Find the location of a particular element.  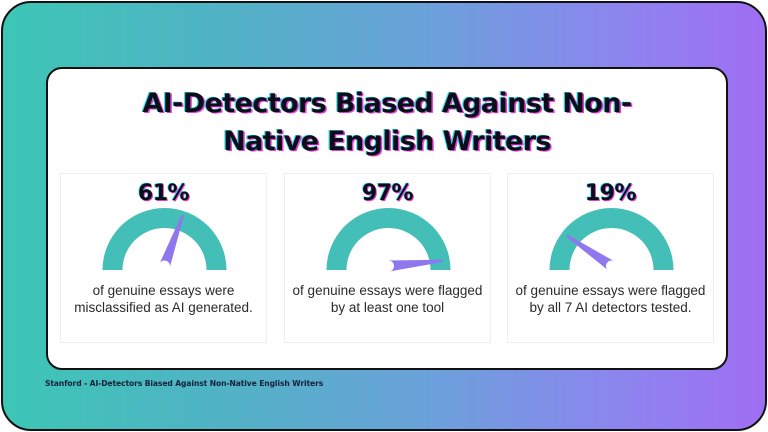

stat-description-line-1: of genuine essays were is located at coordinates (163, 290).